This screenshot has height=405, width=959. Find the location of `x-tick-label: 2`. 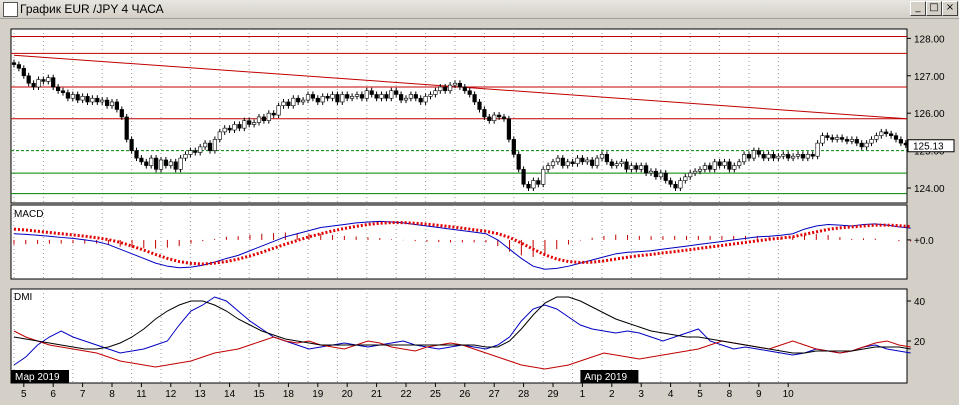

x-tick-label: 2 is located at coordinates (612, 394).